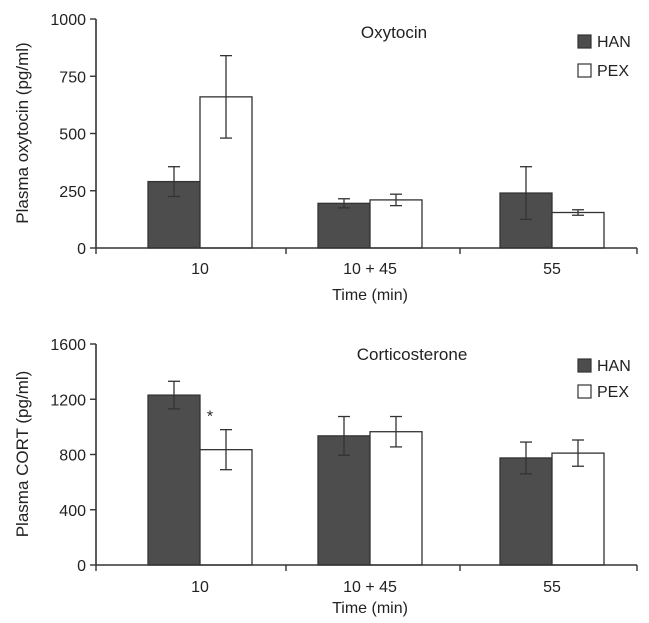  What do you see at coordinates (72, 511) in the screenshot?
I see `y-tick-label: 400` at bounding box center [72, 511].